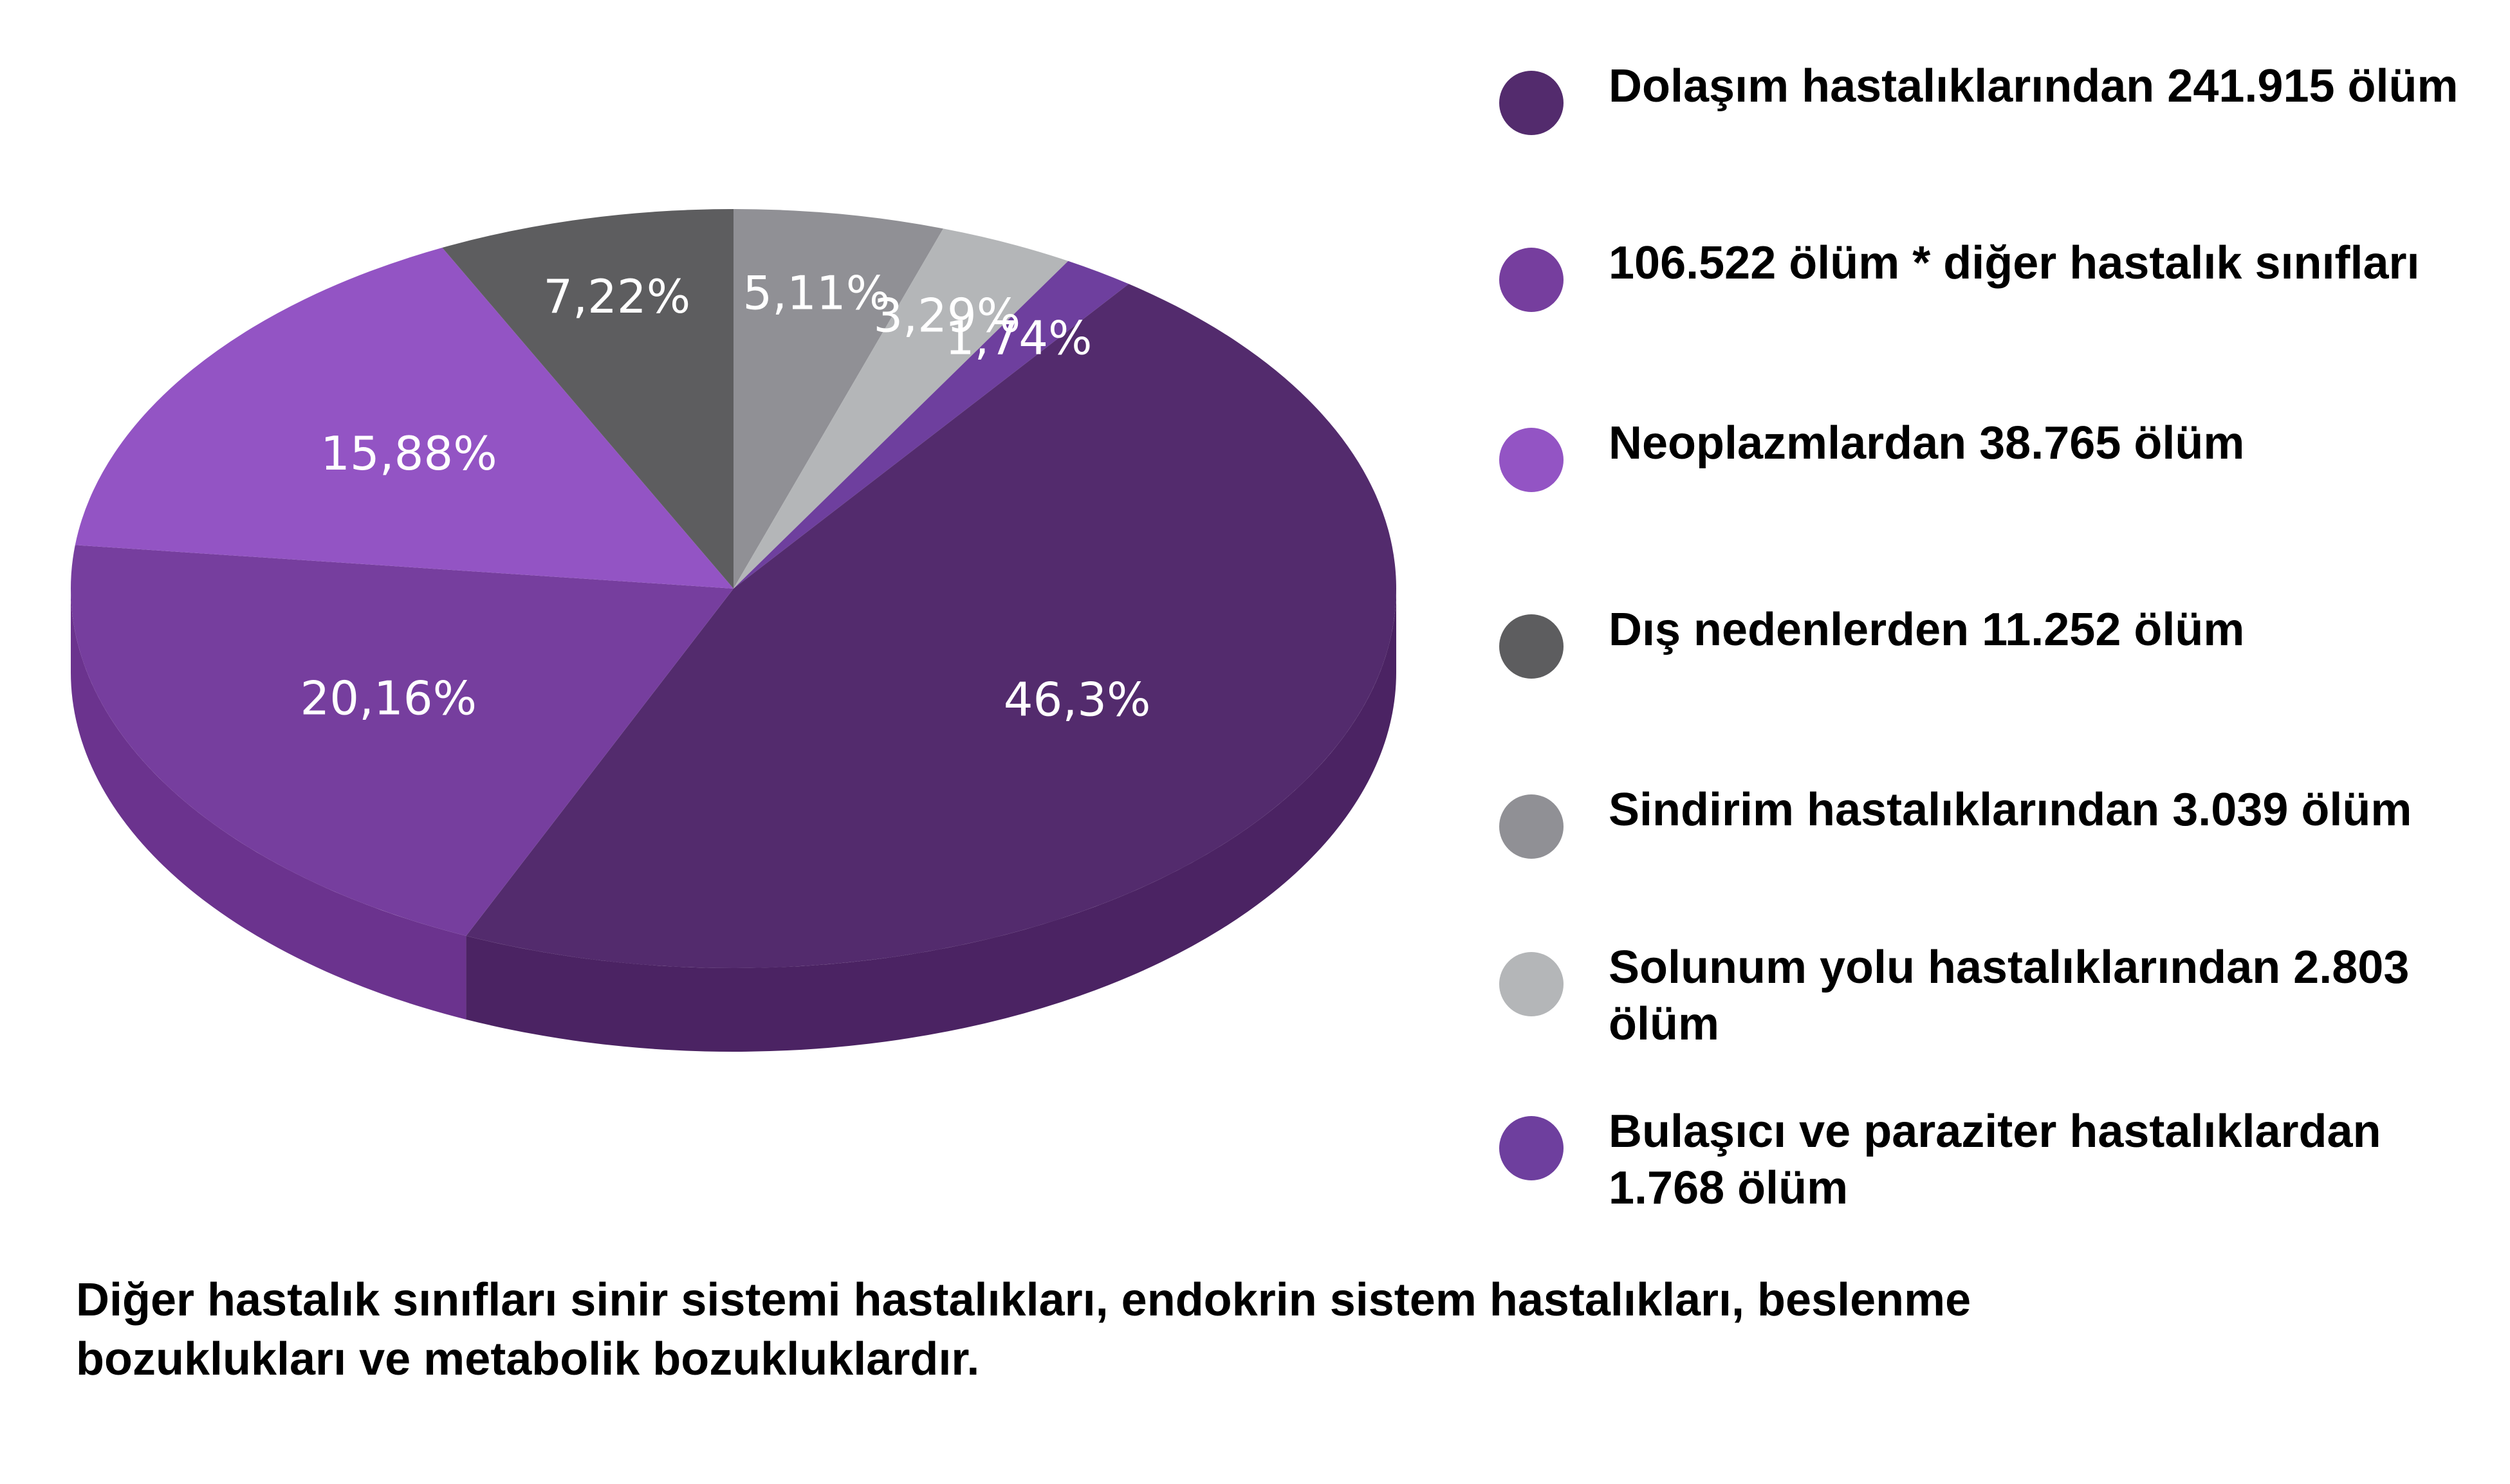 This screenshot has height=1484, width=2510. I want to click on slice-label: 5,11%, so click(816, 293).